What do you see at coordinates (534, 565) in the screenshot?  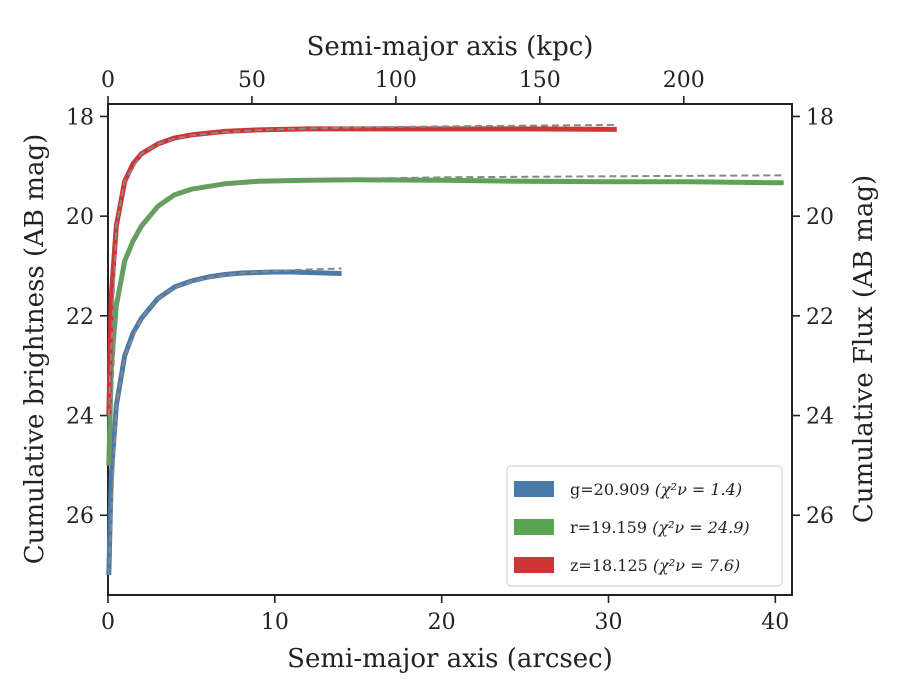 I see `legend-swatch-z` at bounding box center [534, 565].